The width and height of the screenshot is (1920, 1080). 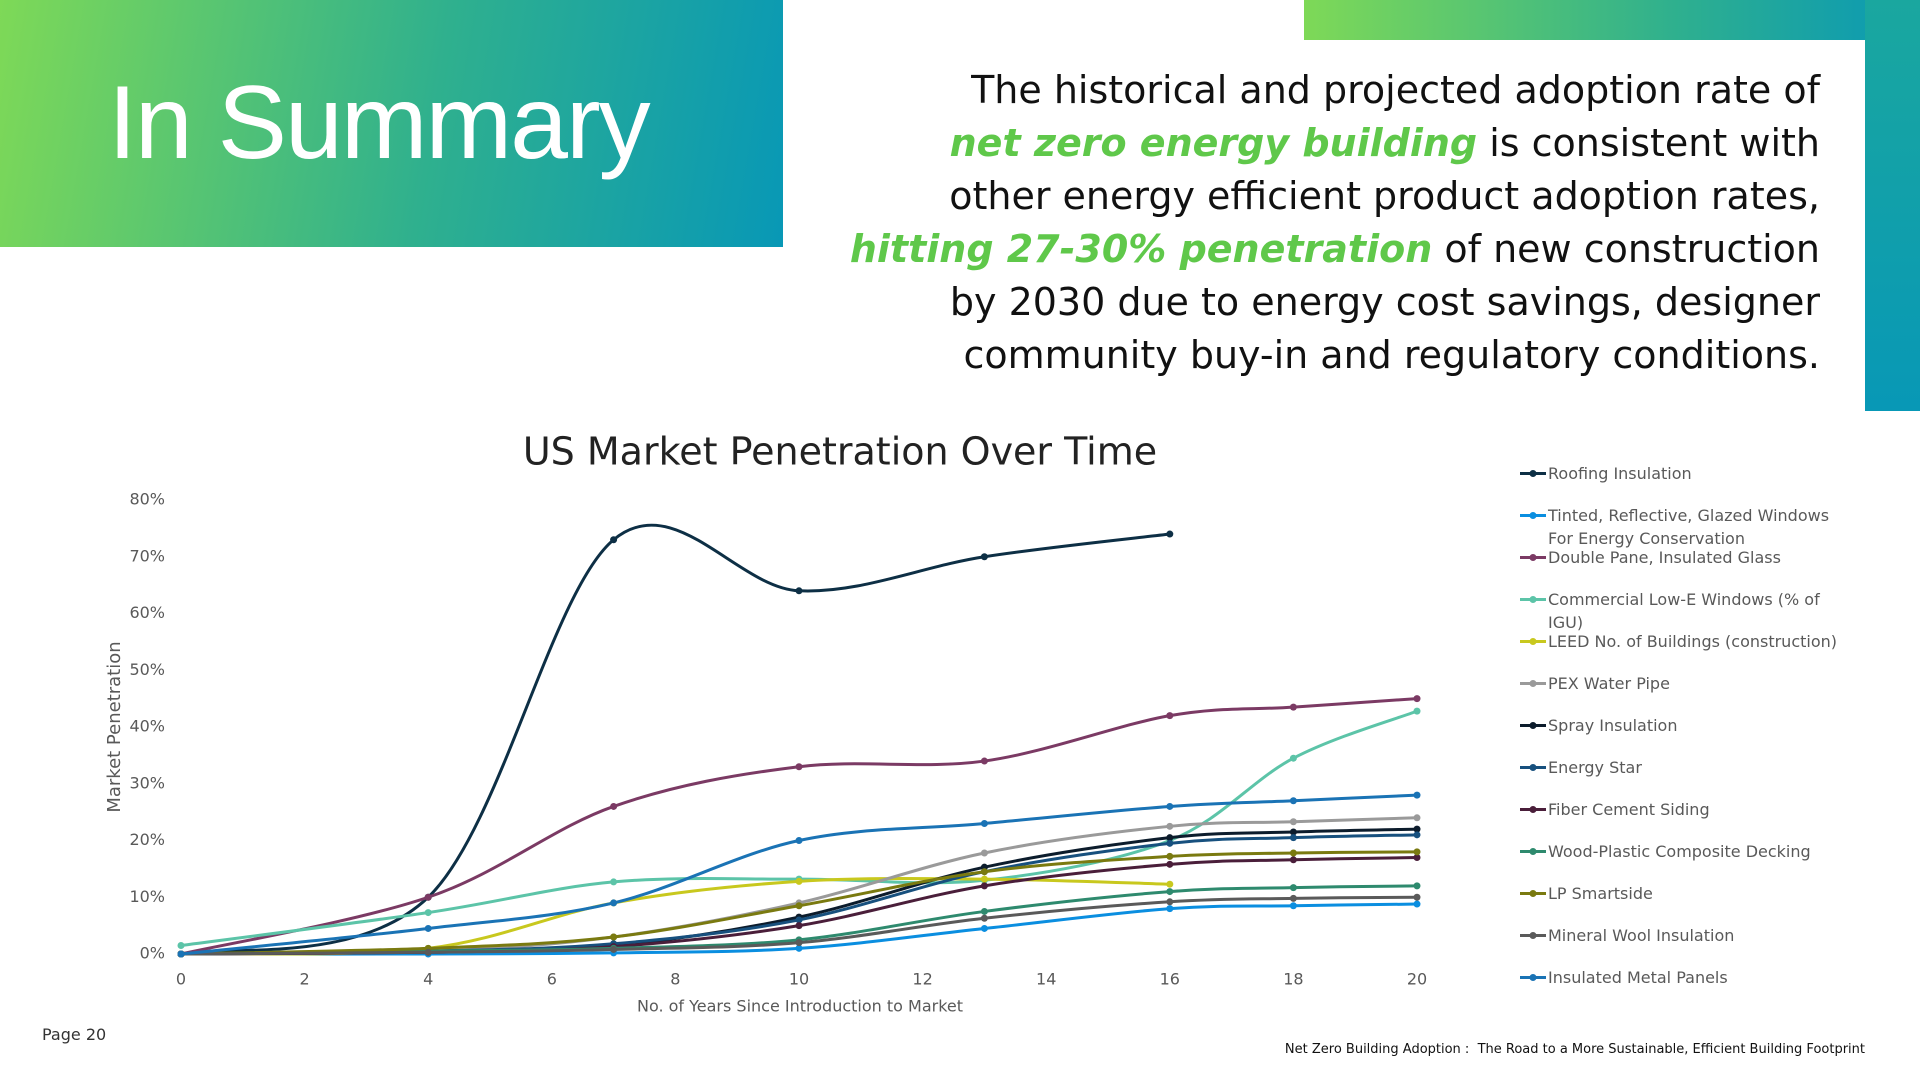 I want to click on legend-item: LEED No. of Buildings (construction), so click(x=1685, y=641).